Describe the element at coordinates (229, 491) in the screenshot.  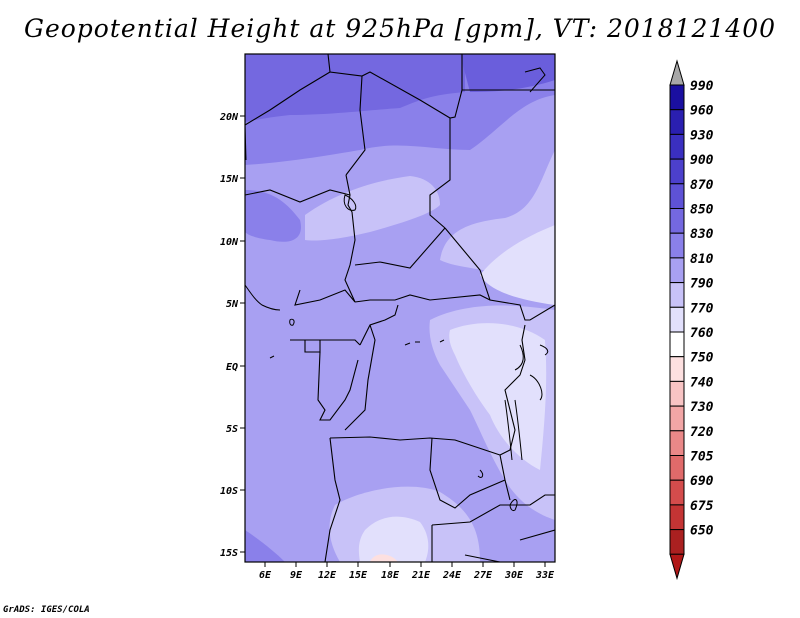
I see `lat-label: 10S` at that location.